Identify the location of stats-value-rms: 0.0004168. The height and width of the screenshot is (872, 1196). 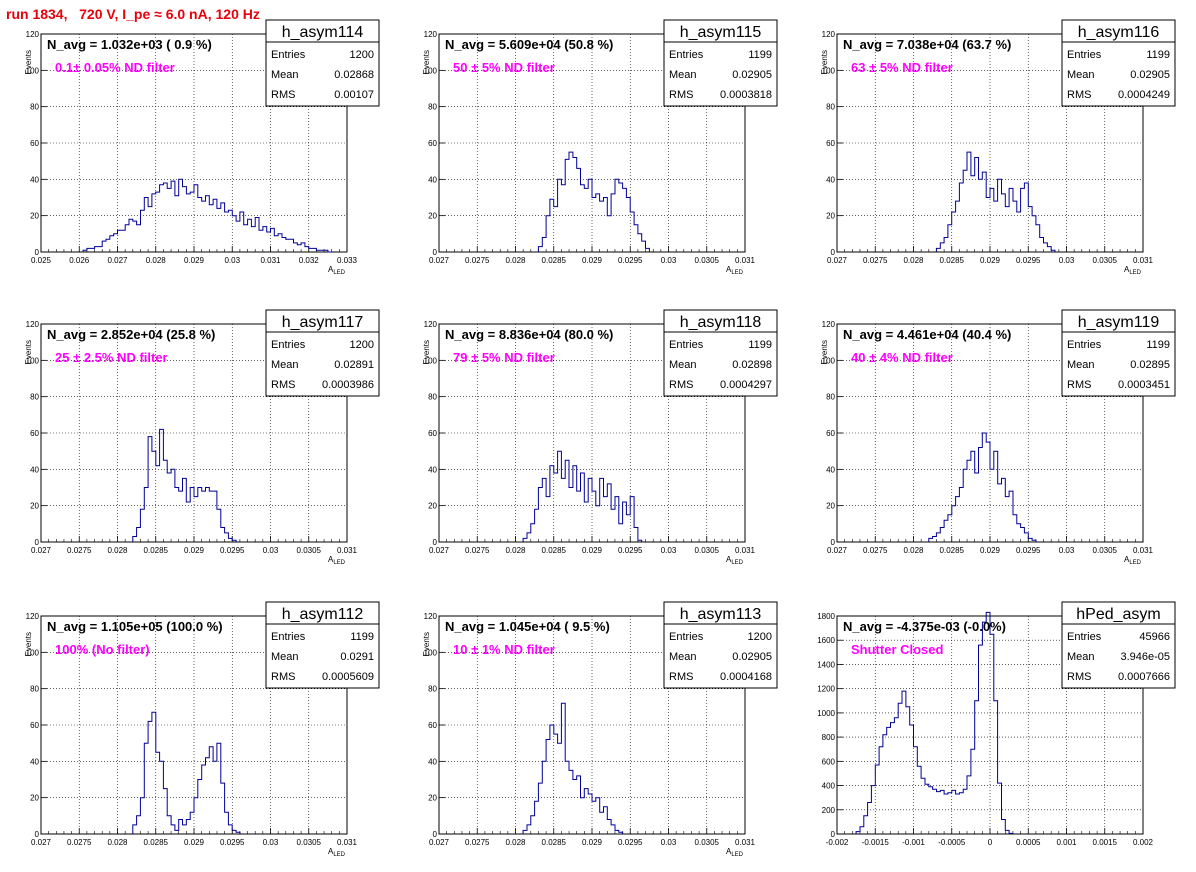
(746, 677).